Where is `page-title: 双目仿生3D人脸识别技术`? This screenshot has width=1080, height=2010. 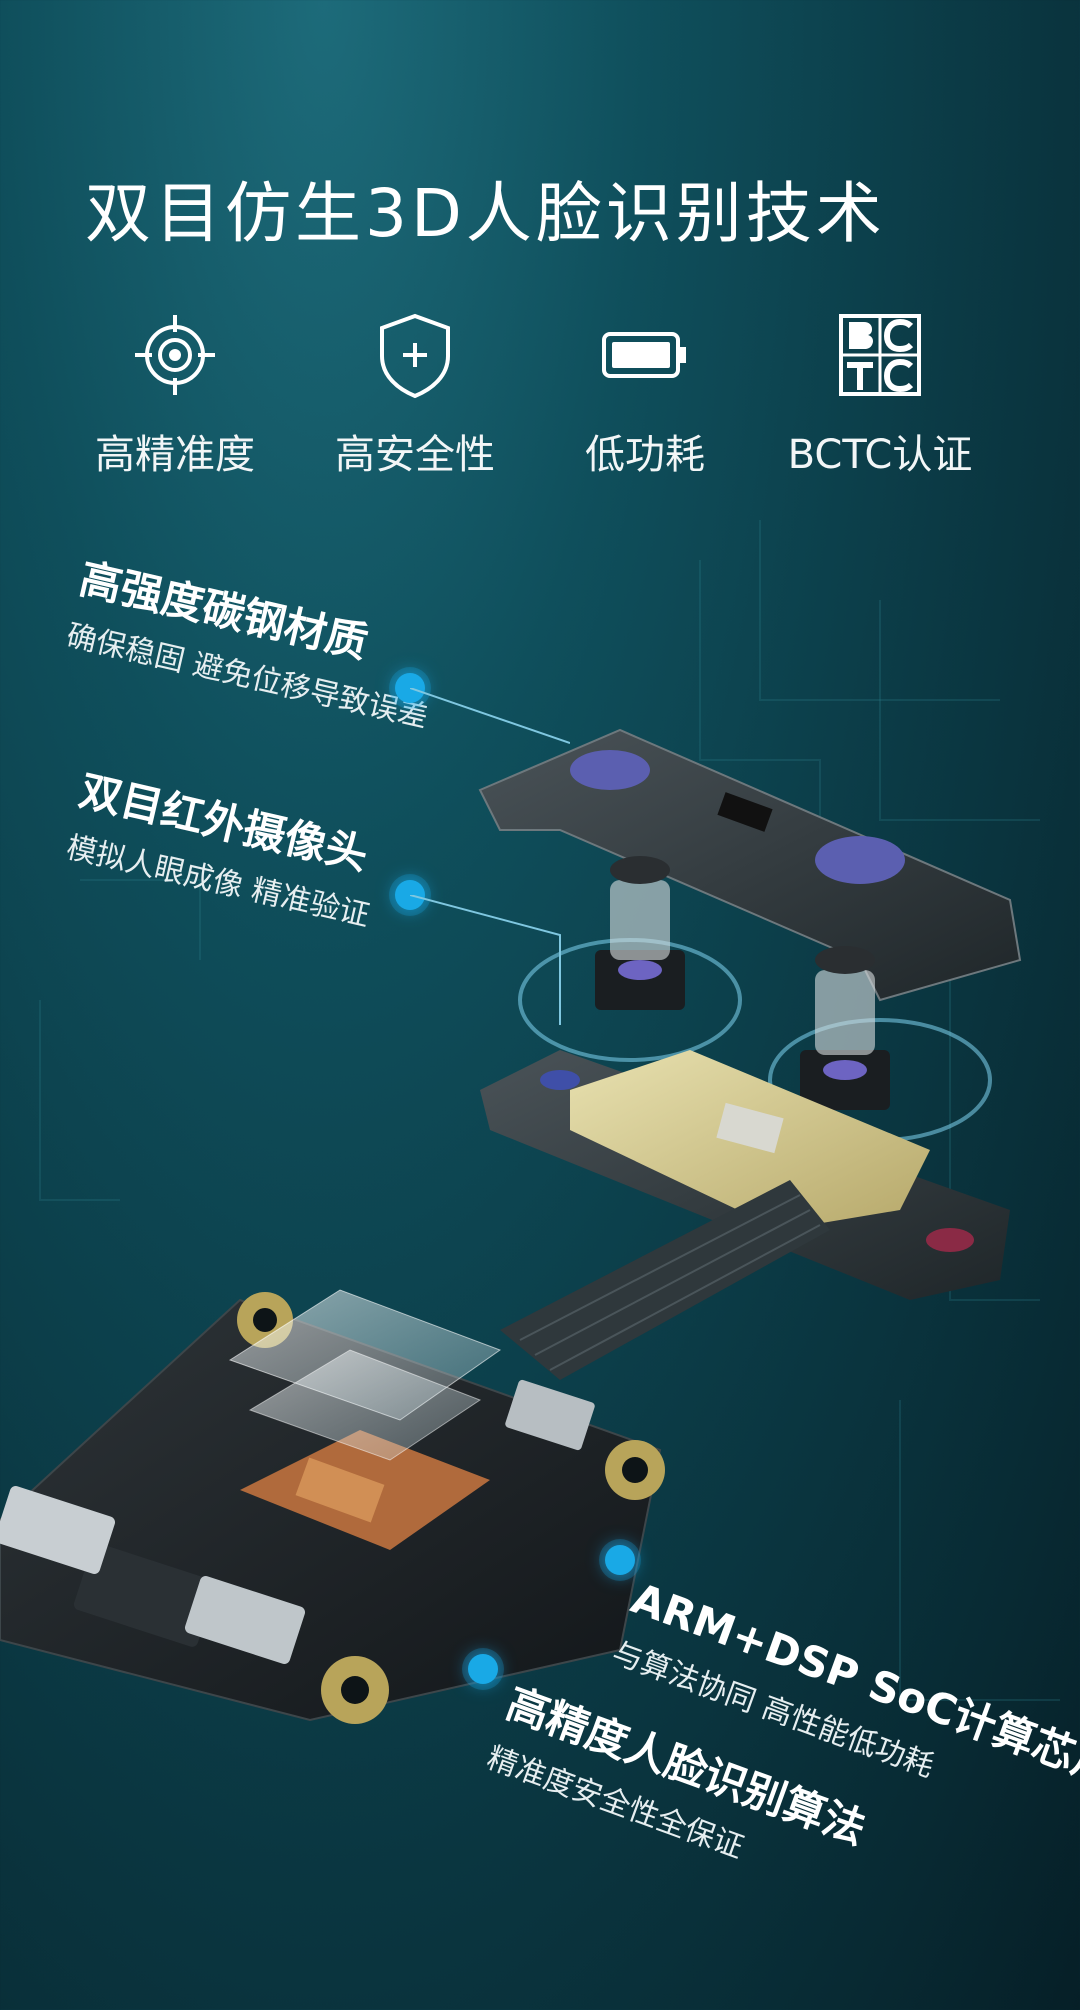 page-title: 双目仿生3D人脸识别技术 is located at coordinates (485, 213).